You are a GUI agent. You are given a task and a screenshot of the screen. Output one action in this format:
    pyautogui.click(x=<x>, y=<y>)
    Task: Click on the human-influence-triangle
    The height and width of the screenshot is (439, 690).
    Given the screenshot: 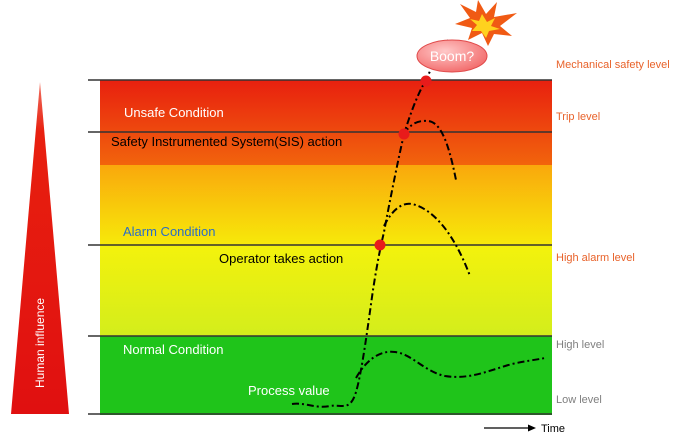 What is the action you would take?
    pyautogui.click(x=40, y=248)
    